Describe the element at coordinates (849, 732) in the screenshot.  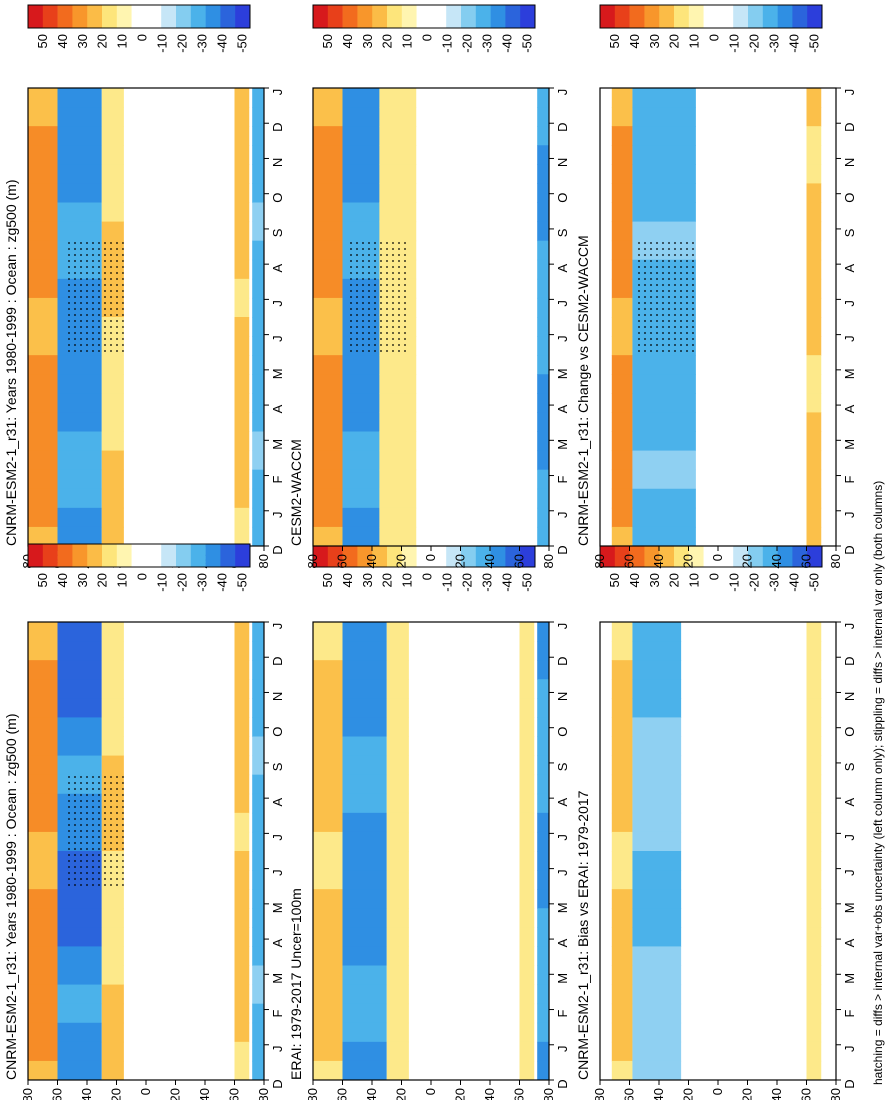
I see `x-tick-label: O` at that location.